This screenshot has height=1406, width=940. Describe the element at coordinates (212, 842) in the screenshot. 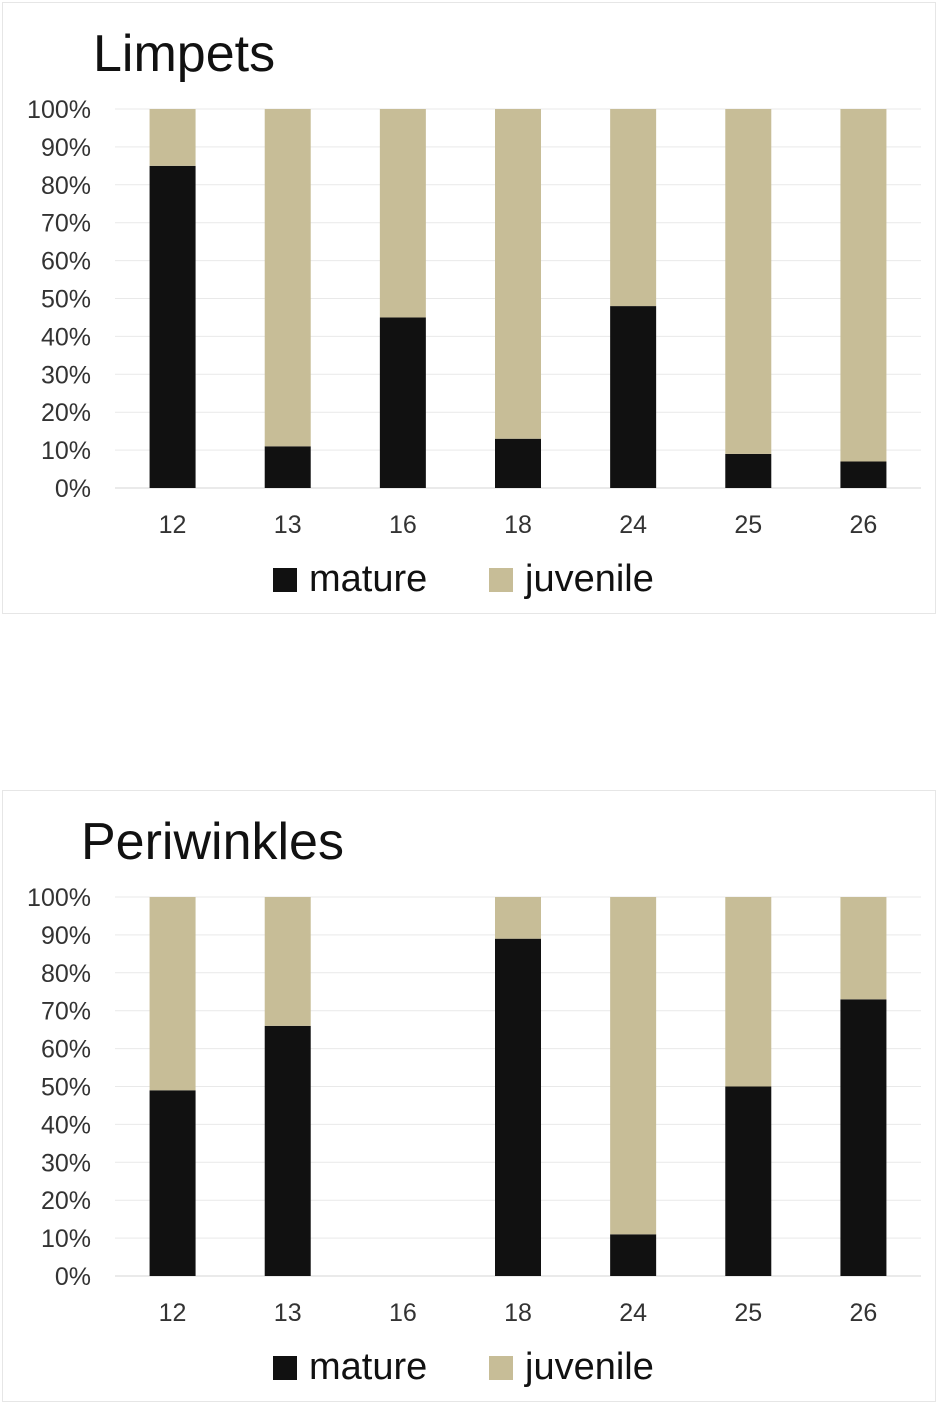

I see `chart-title: Periwinkles` at that location.